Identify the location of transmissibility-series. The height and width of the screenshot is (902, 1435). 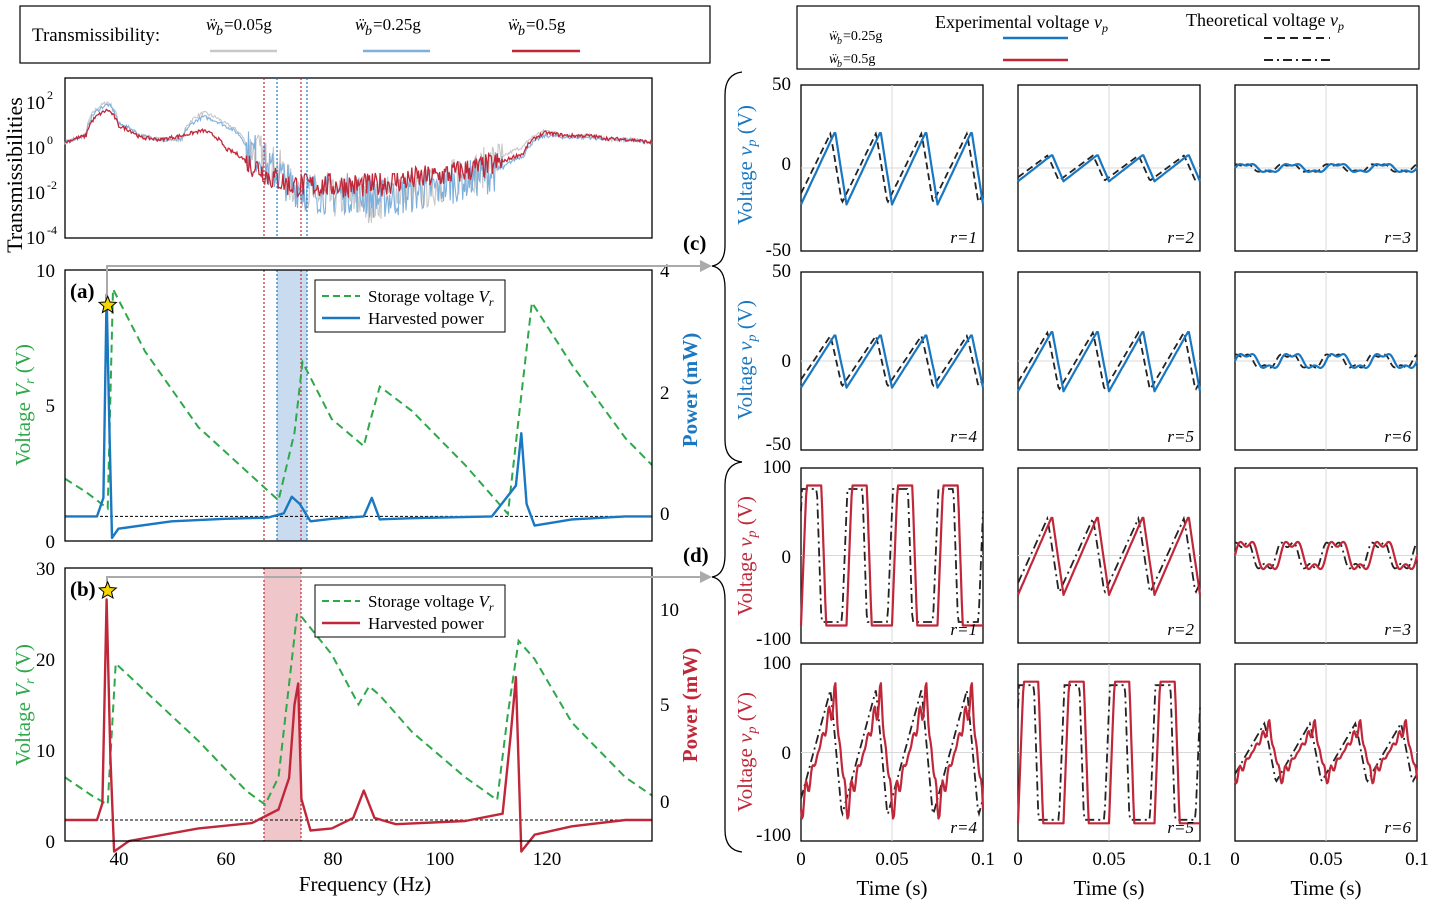
(358, 162).